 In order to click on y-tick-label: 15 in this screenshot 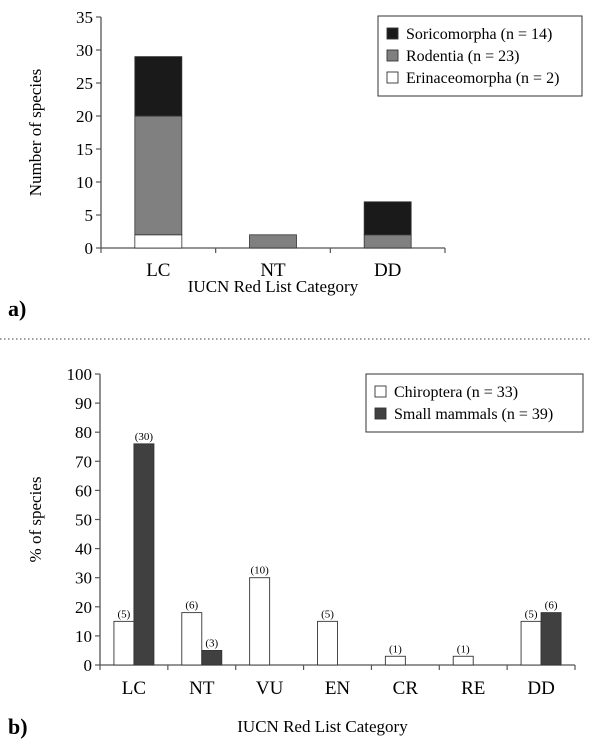, I will do `click(84, 149)`.